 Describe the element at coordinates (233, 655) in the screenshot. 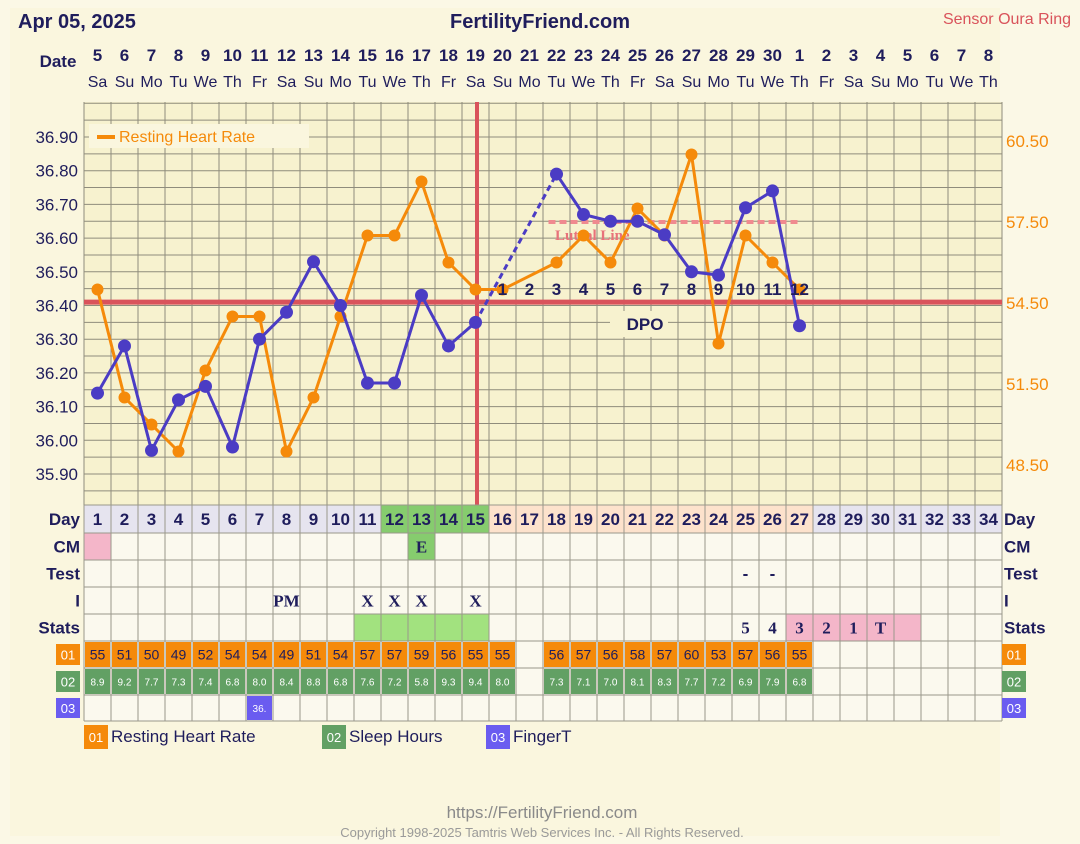

I see `rhr-value: 54` at that location.